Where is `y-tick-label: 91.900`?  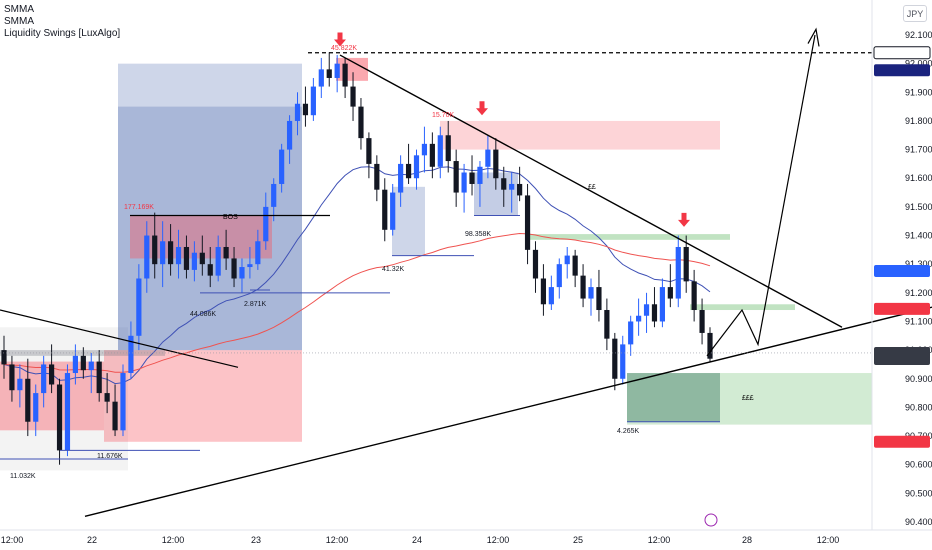
y-tick-label: 91.900 is located at coordinates (918, 92).